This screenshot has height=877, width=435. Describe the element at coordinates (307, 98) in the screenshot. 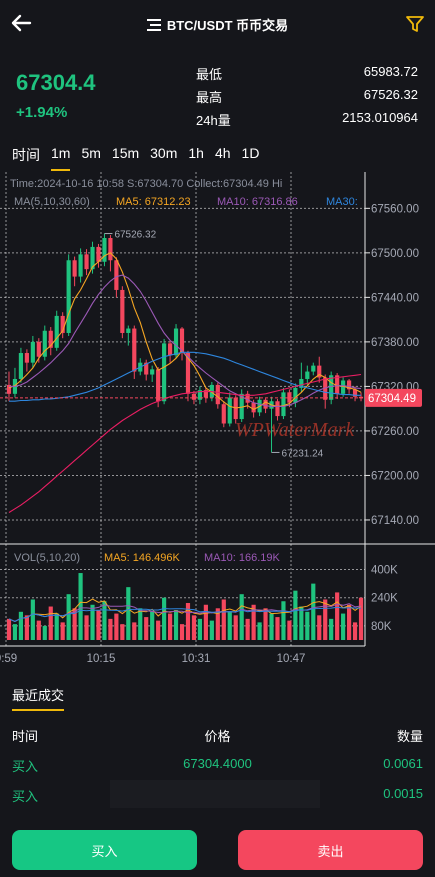

I see `ticker-stats: 最低 65983.72 最高 67526.32 24h量 2153.010964` at that location.